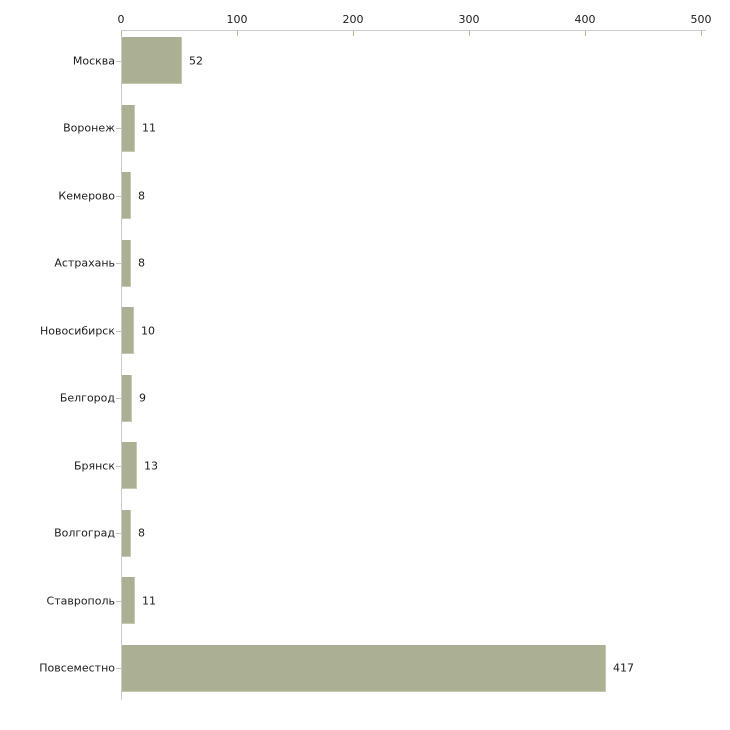  What do you see at coordinates (353, 19) in the screenshot?
I see `x-axis-tick-label: 200` at bounding box center [353, 19].